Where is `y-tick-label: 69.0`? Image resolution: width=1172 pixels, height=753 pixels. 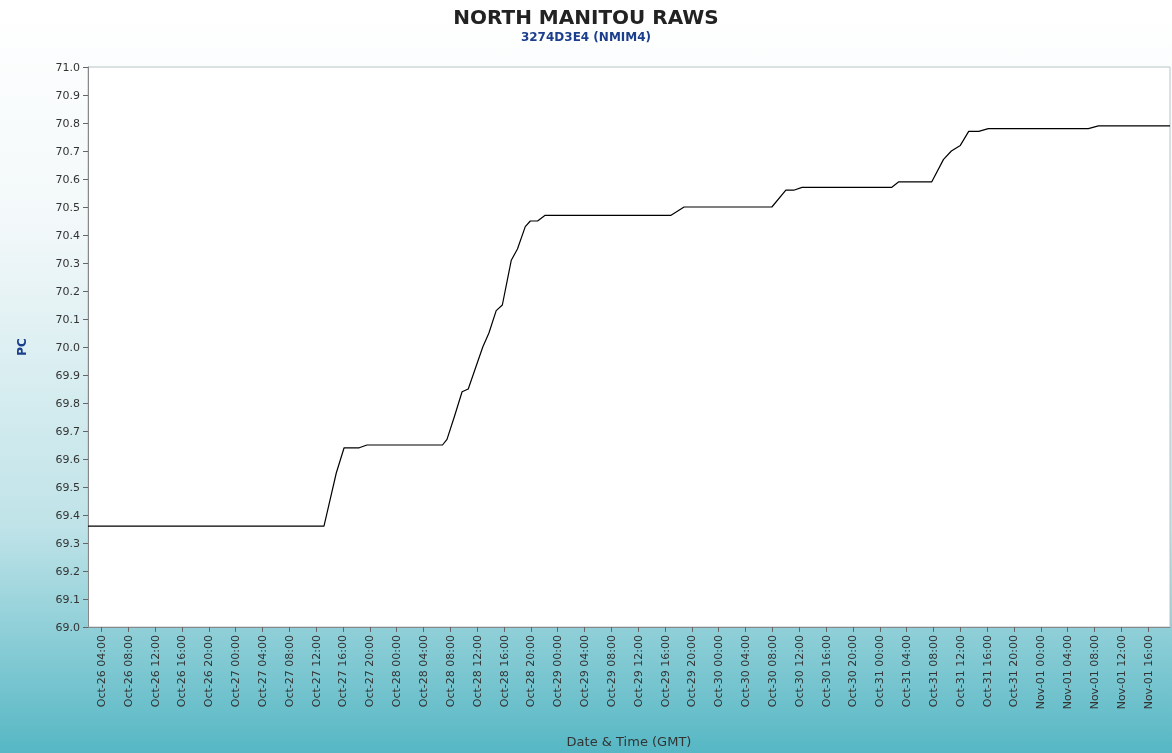
y-tick-label: 69.0 is located at coordinates (67, 627).